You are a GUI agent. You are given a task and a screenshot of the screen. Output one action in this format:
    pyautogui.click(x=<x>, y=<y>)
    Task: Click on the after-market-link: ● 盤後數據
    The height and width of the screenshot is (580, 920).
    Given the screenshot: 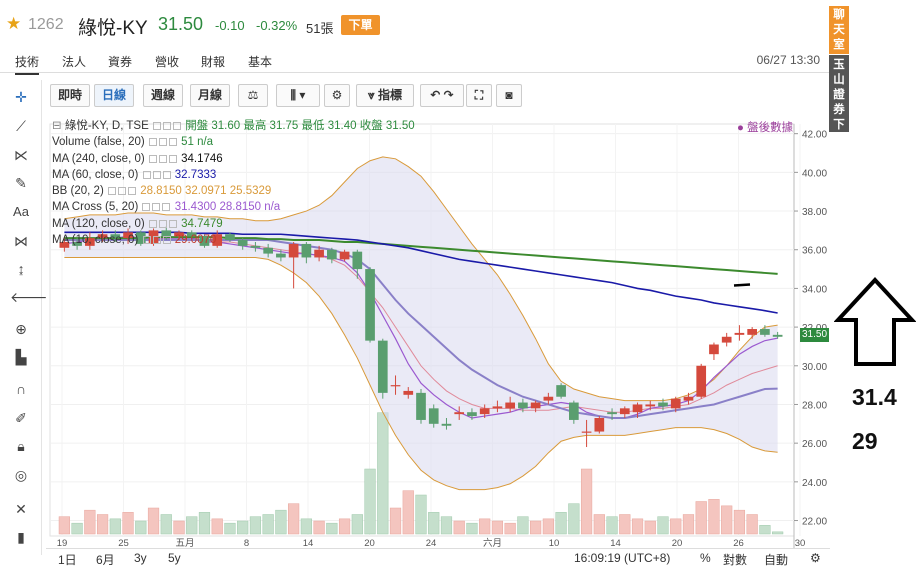 What is the action you would take?
    pyautogui.click(x=765, y=128)
    